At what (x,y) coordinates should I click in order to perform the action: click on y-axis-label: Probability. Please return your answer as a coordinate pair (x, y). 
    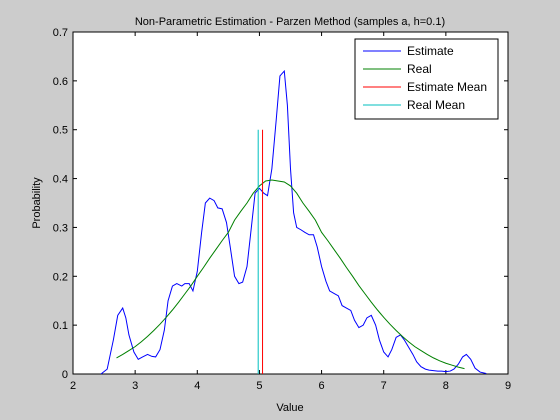
    Looking at the image, I should click on (37, 203).